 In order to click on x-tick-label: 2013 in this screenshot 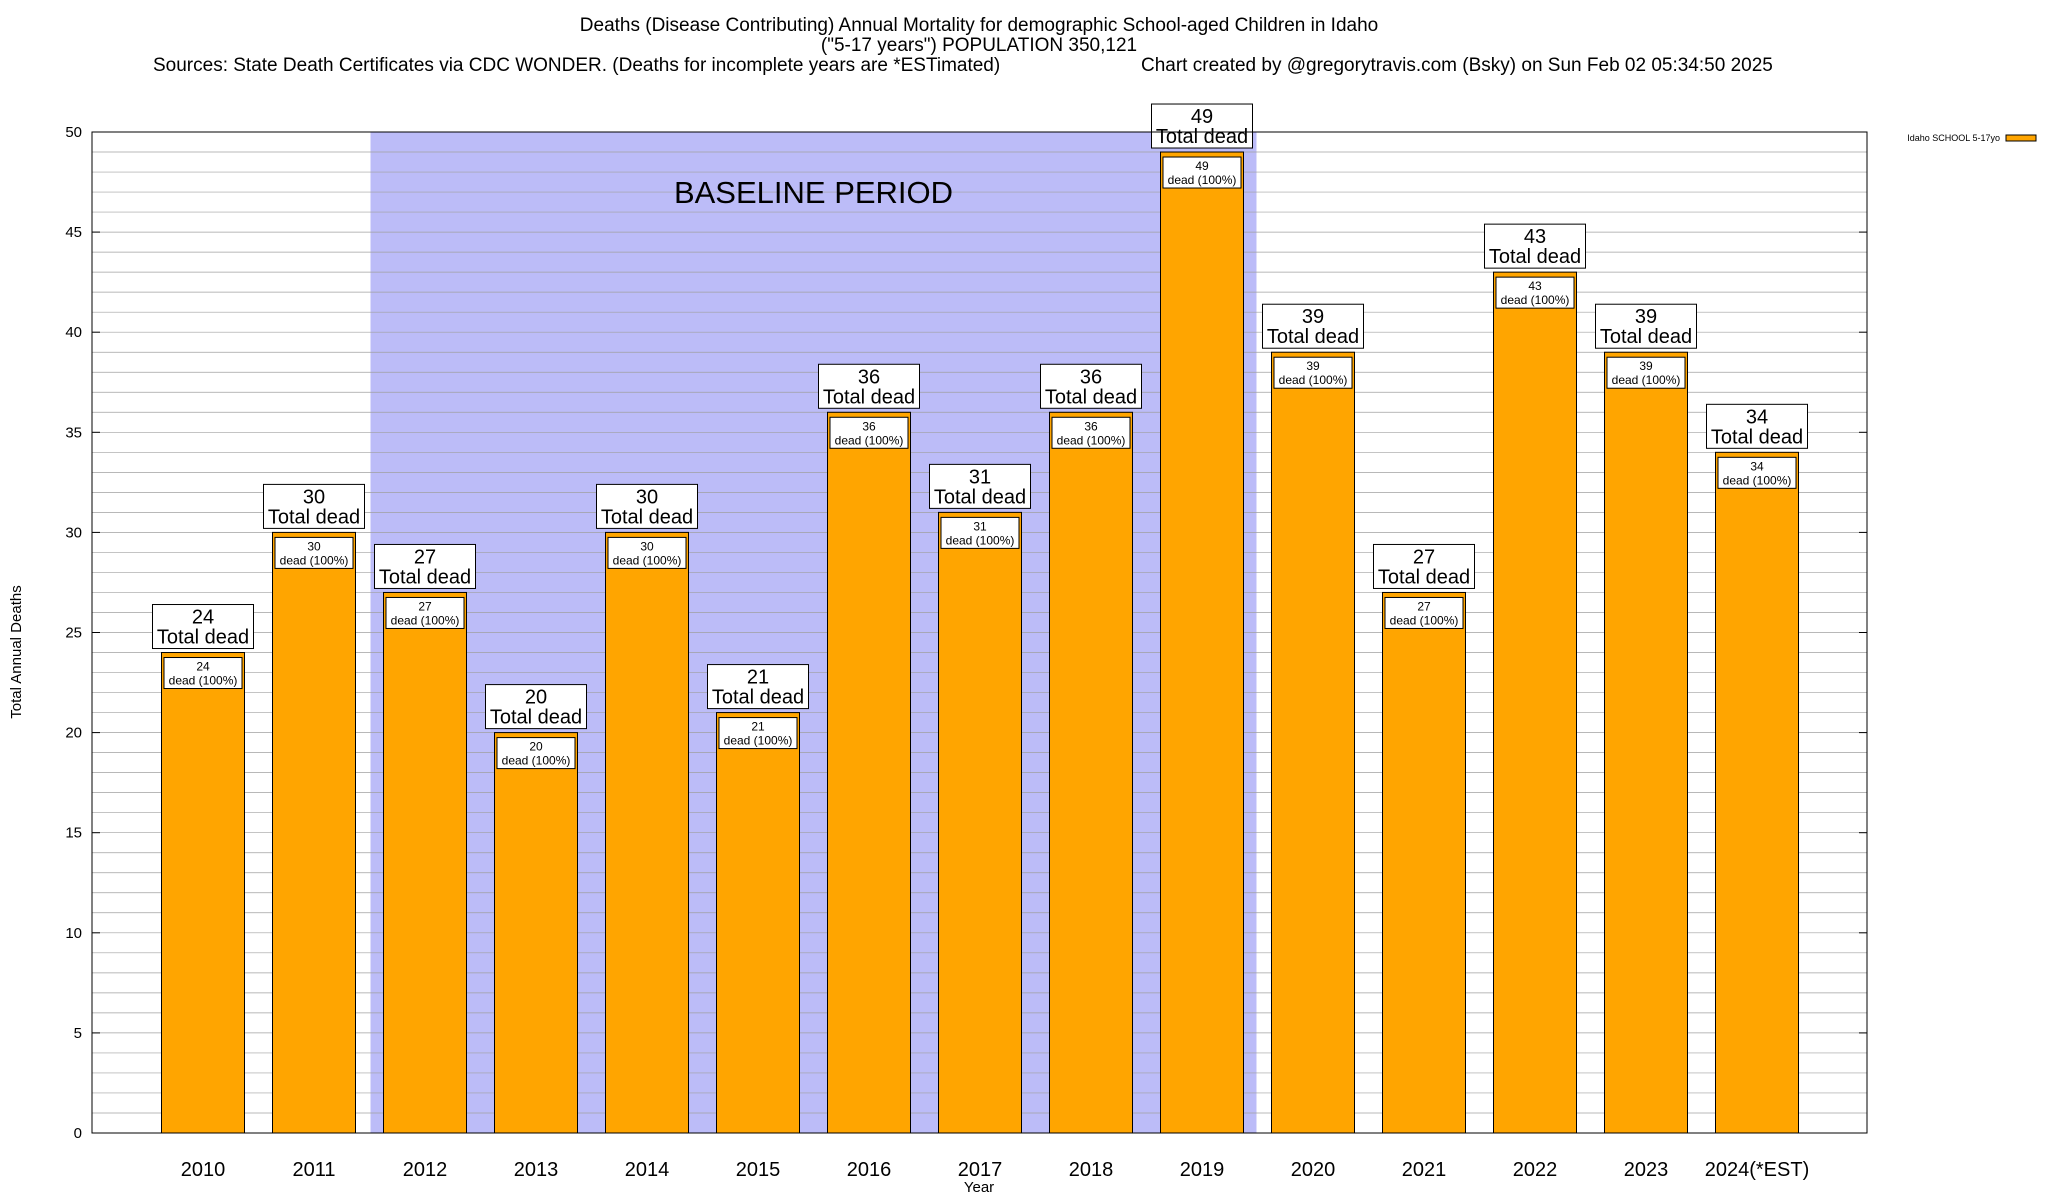, I will do `click(536, 1170)`.